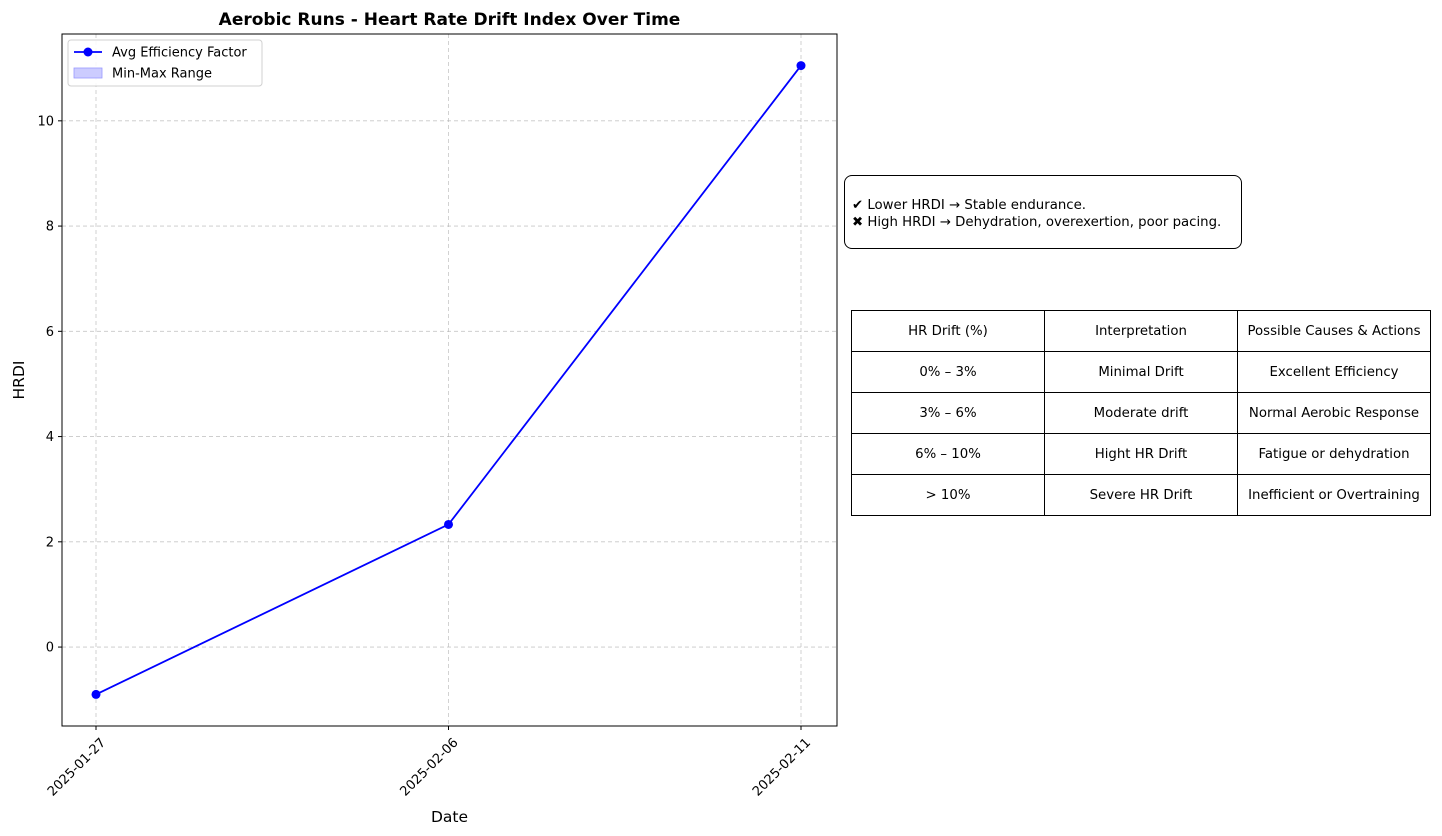 This screenshot has height=836, width=1442. I want to click on x-axis-label: Date, so click(449, 817).